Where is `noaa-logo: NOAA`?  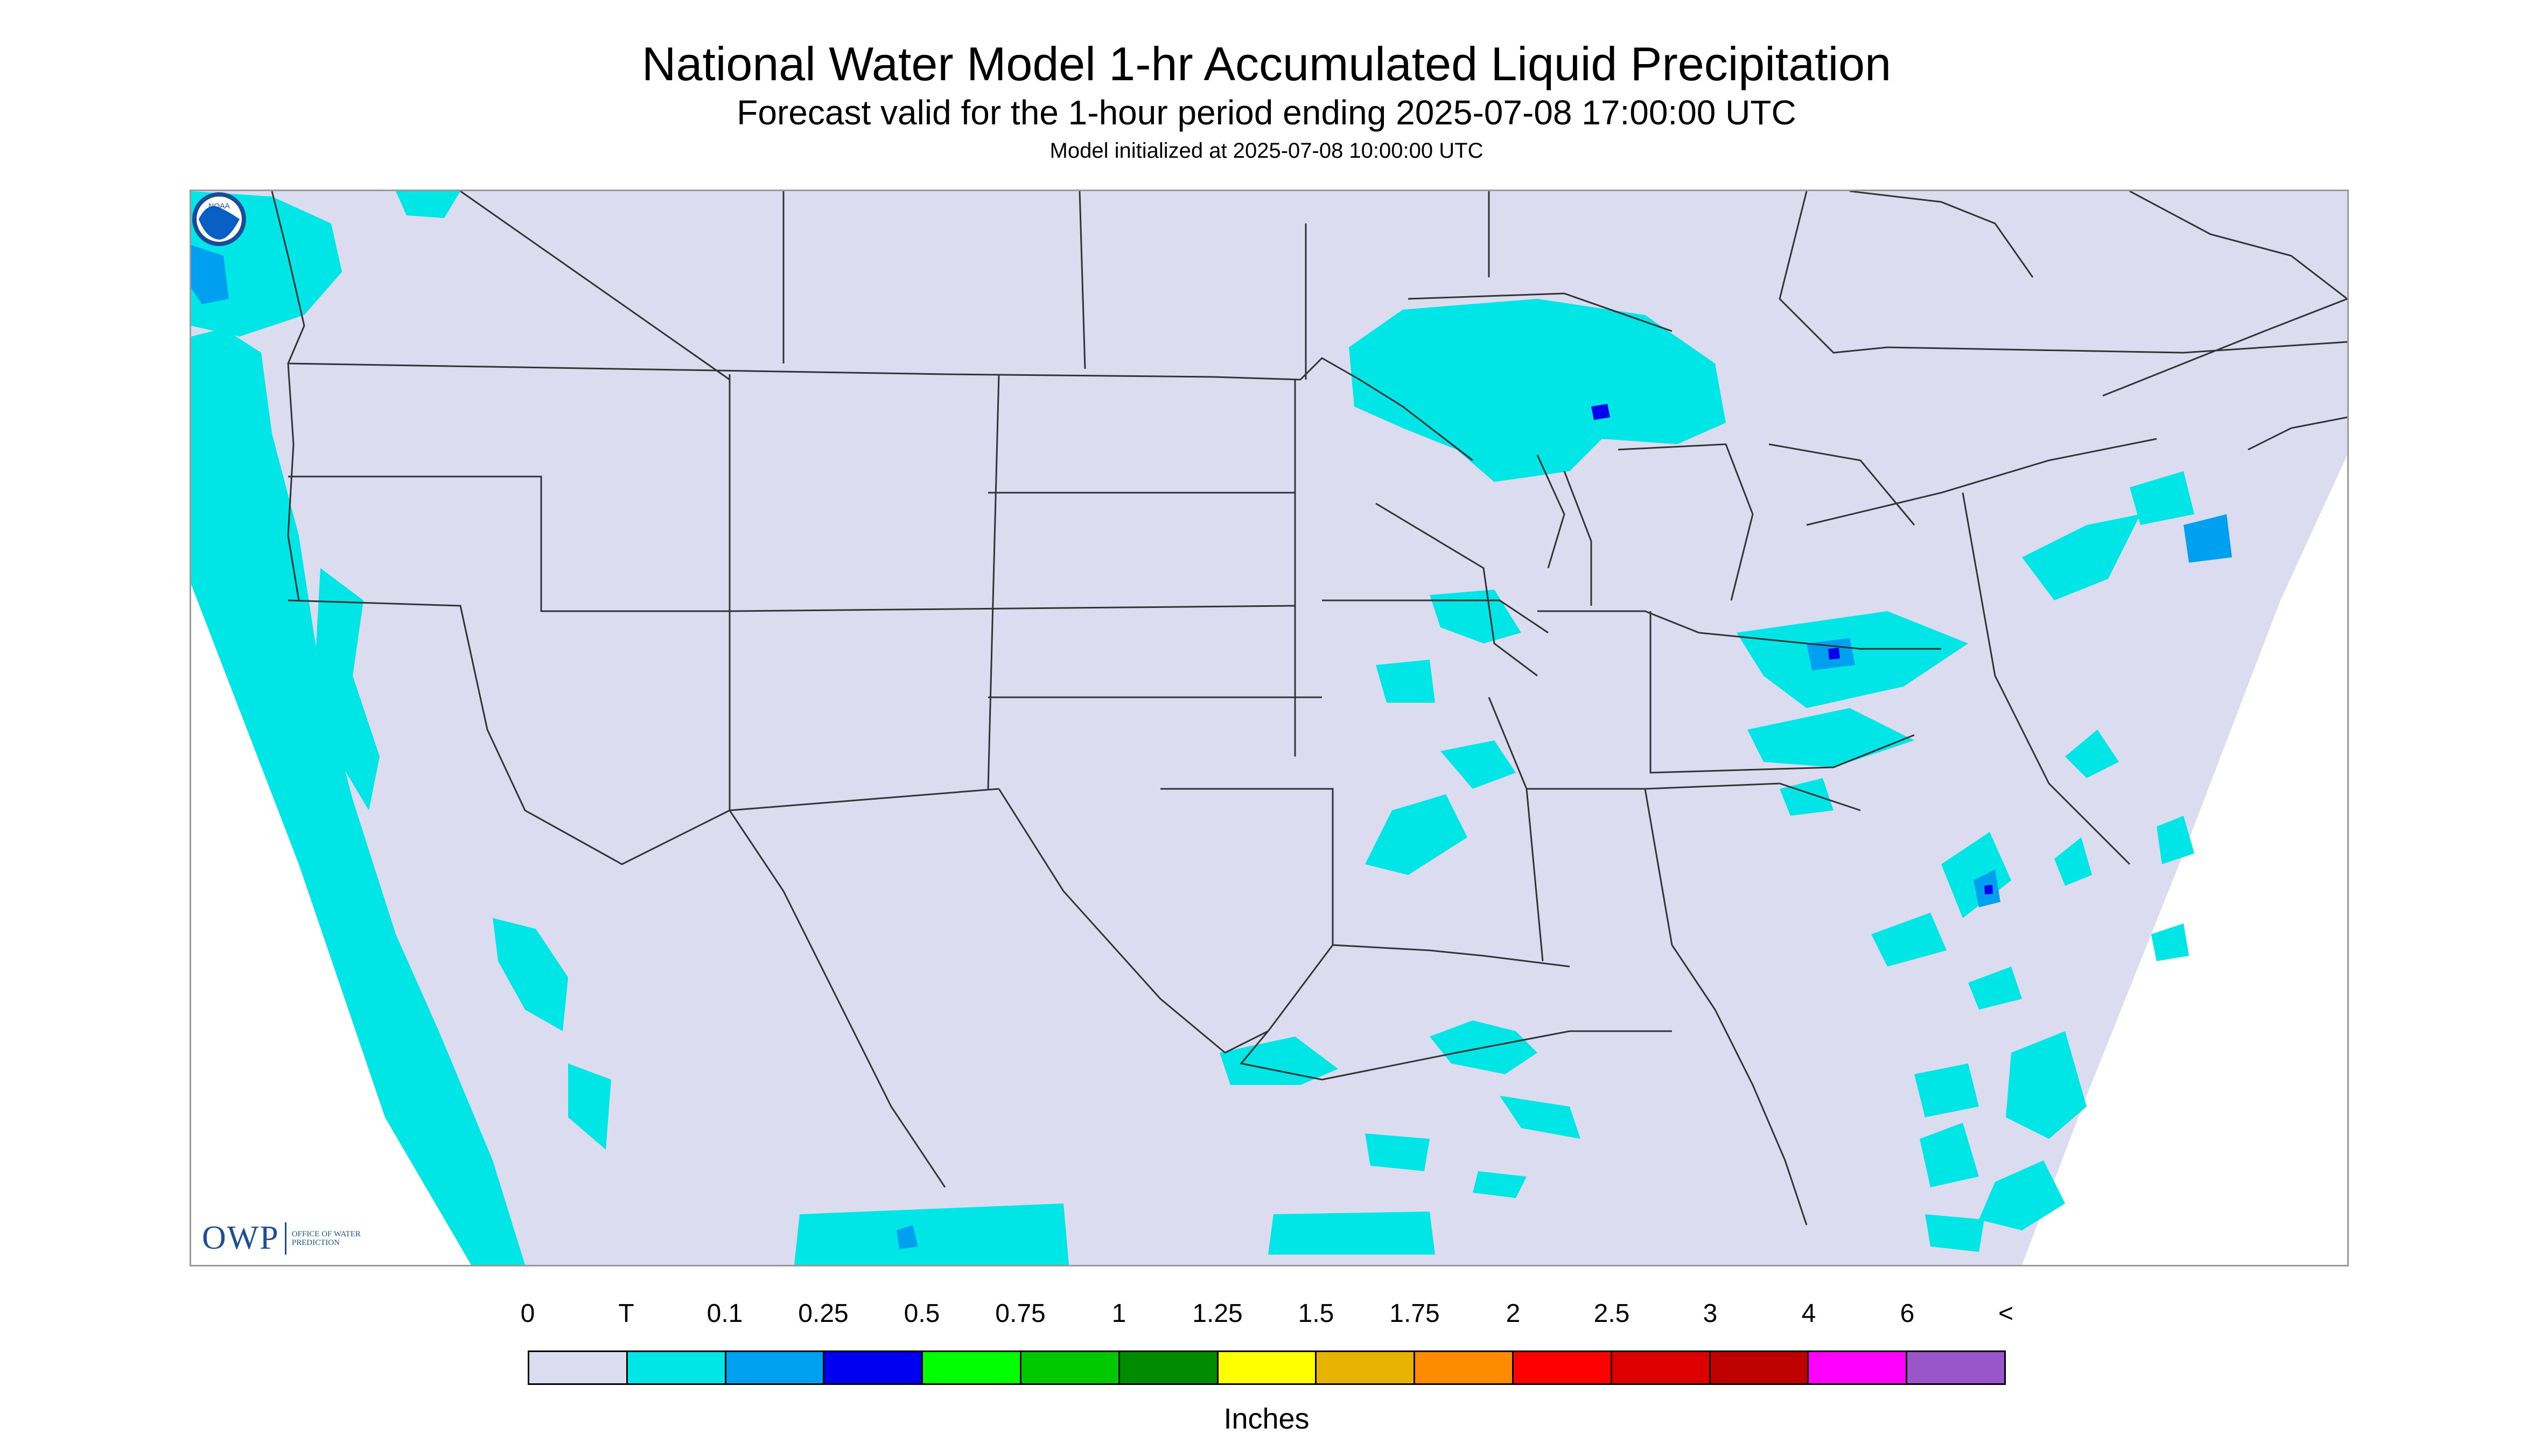
noaa-logo: NOAA is located at coordinates (219, 219).